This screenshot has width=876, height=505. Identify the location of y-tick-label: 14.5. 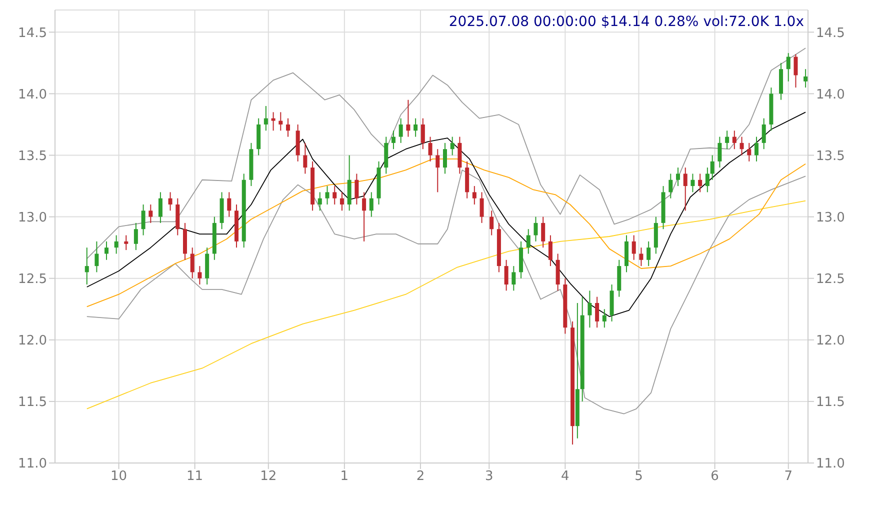
(32, 33).